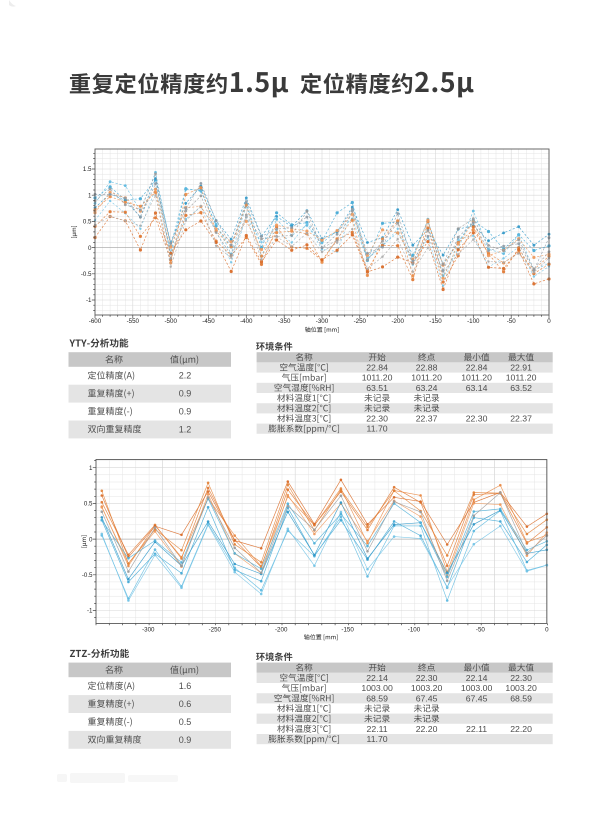  I want to click on svg-text: 1.5, so click(87, 169).